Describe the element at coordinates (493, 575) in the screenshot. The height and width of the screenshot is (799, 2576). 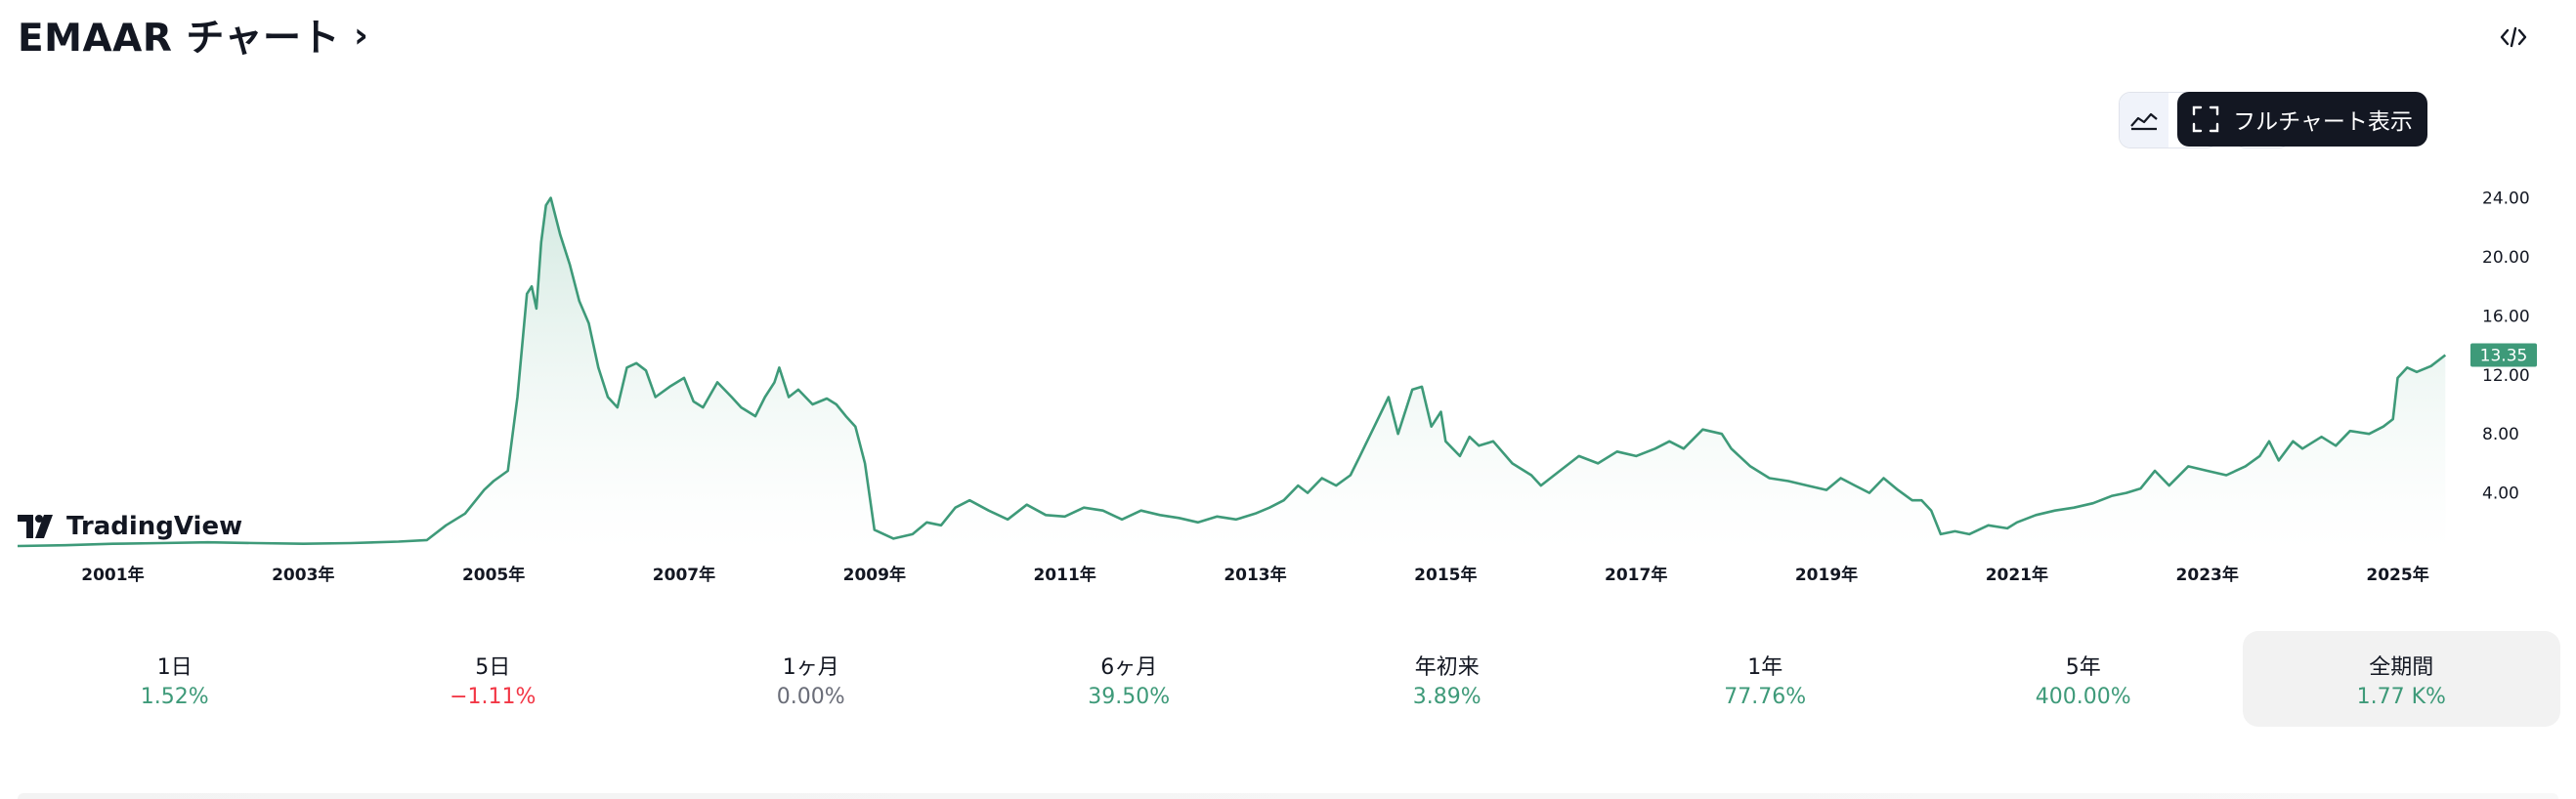
I see `x-tick-label: 2005年` at that location.